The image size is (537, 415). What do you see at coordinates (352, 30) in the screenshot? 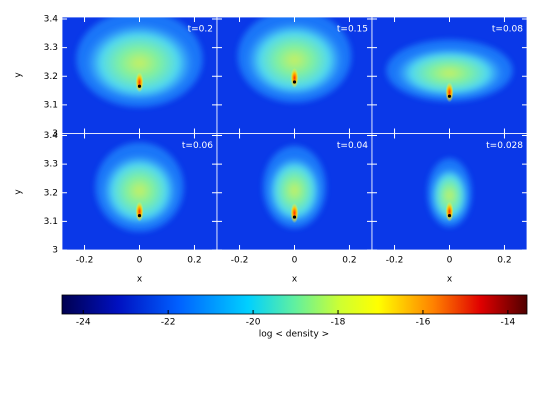
I see `panel-label: t=0.15` at bounding box center [352, 30].